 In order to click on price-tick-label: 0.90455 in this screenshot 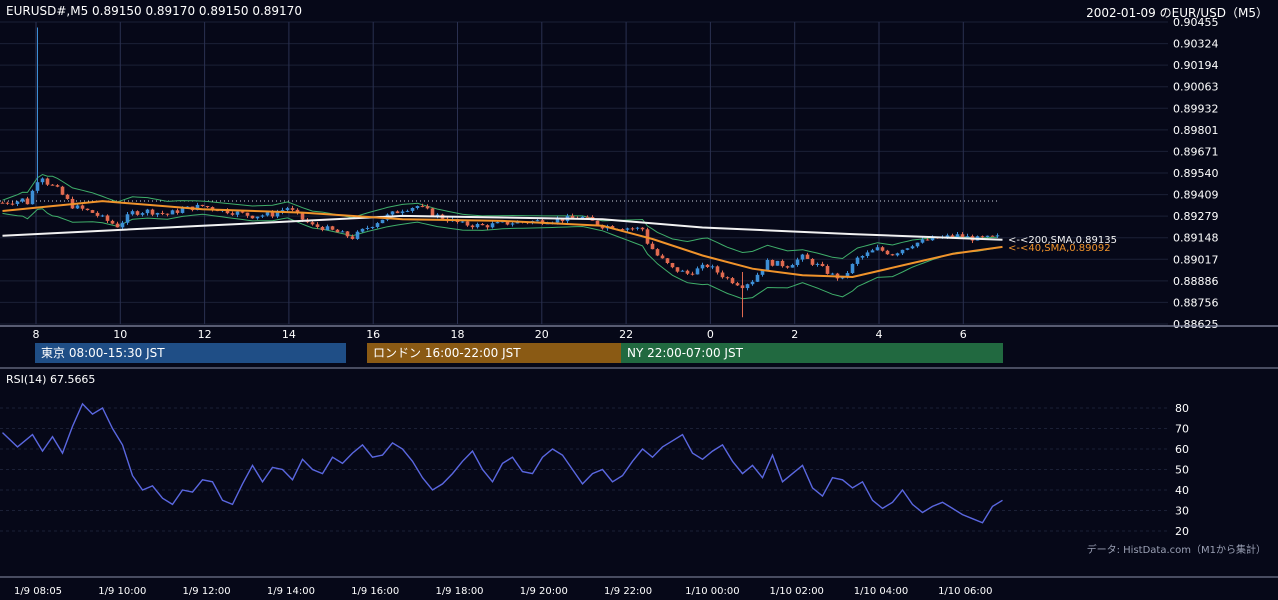, I will do `click(1196, 22)`.